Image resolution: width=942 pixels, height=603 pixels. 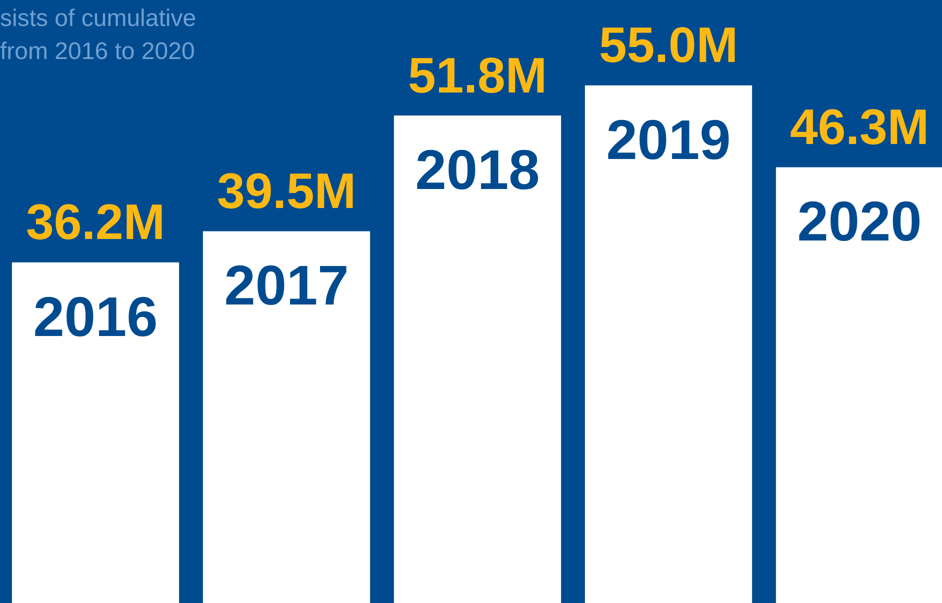 What do you see at coordinates (859, 127) in the screenshot?
I see `data-label: 46.3M` at bounding box center [859, 127].